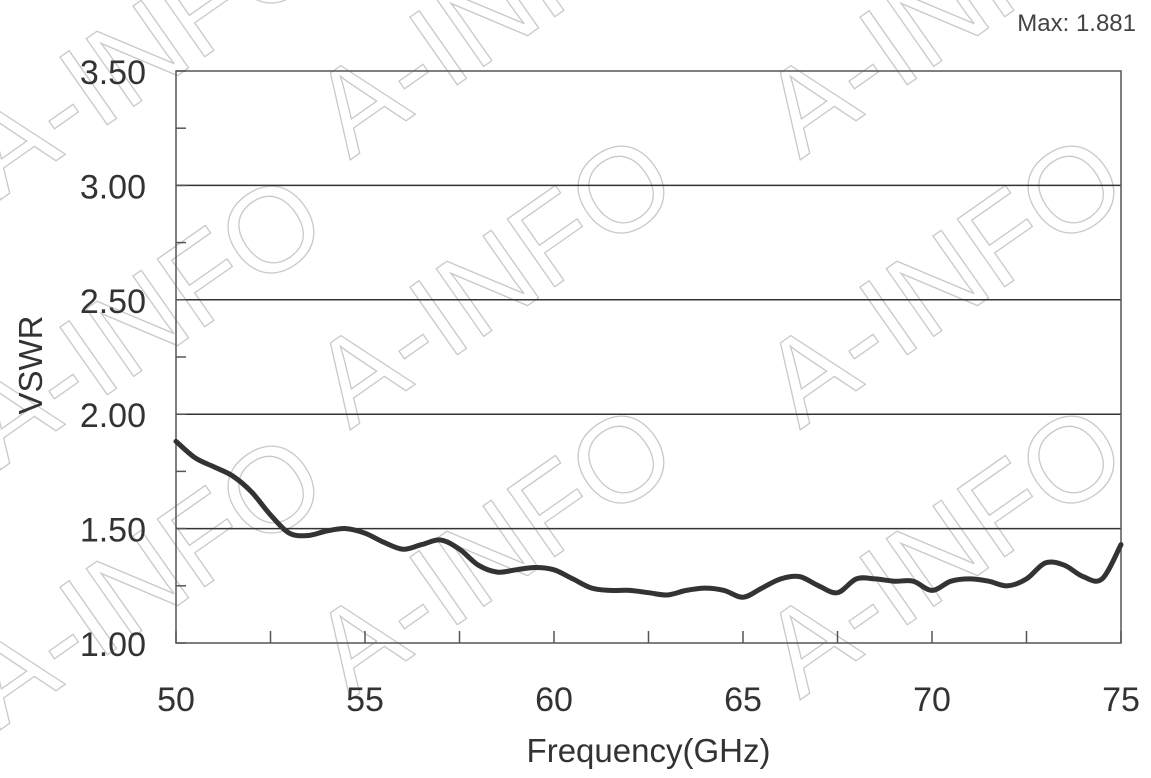 Image resolution: width=1151 pixels, height=778 pixels. What do you see at coordinates (113, 302) in the screenshot?
I see `y-tick-label: 2.50` at bounding box center [113, 302].